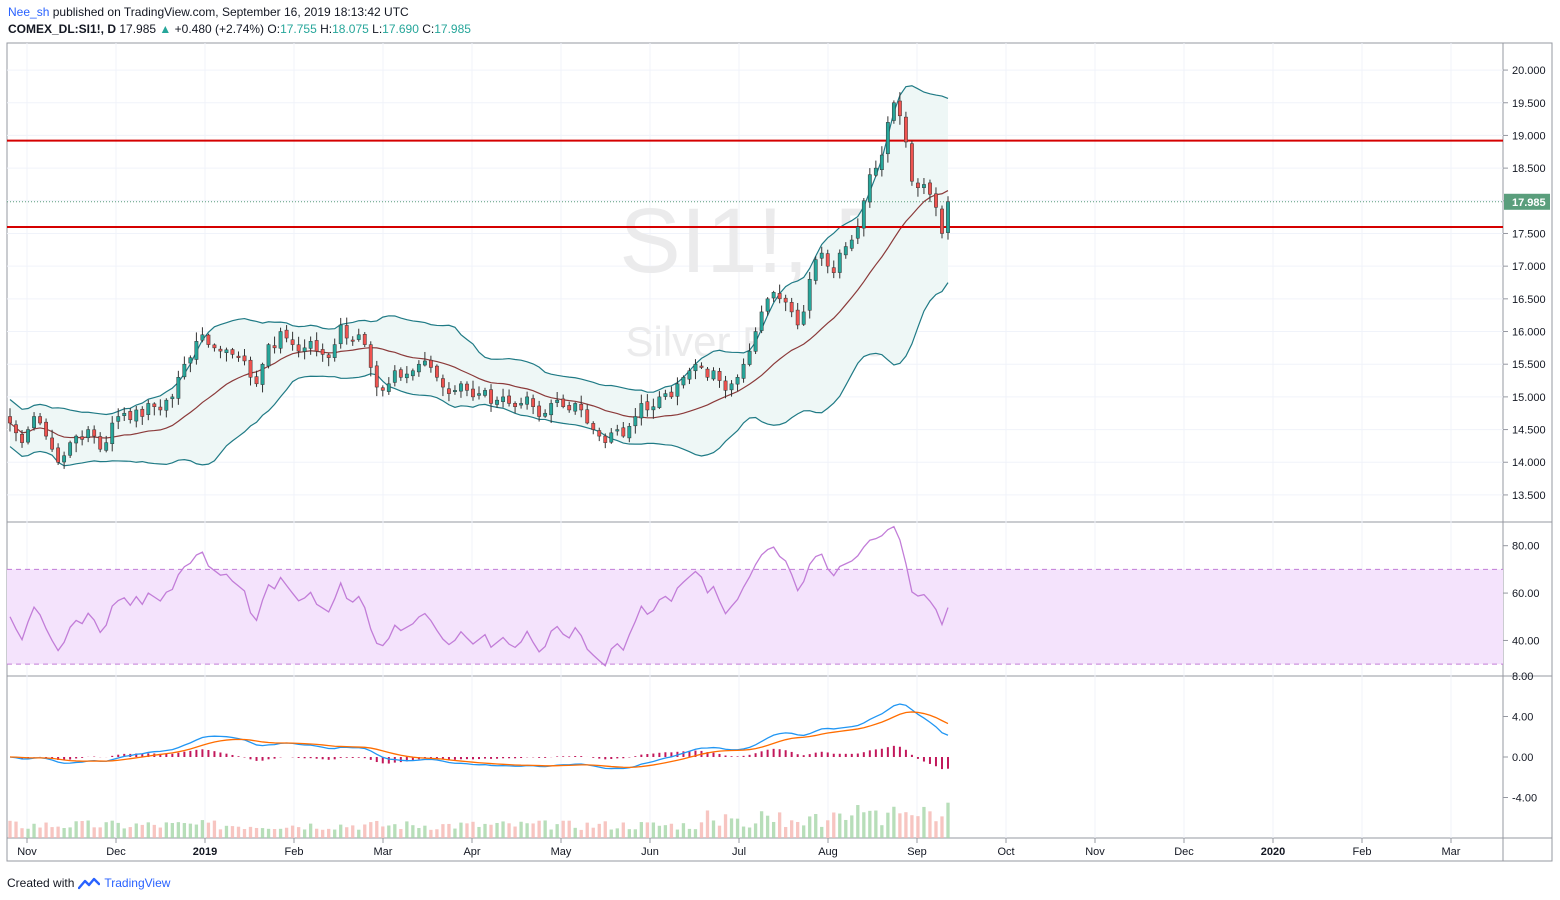  Describe the element at coordinates (917, 852) in the screenshot. I see `time-tick-label: Sep` at that location.